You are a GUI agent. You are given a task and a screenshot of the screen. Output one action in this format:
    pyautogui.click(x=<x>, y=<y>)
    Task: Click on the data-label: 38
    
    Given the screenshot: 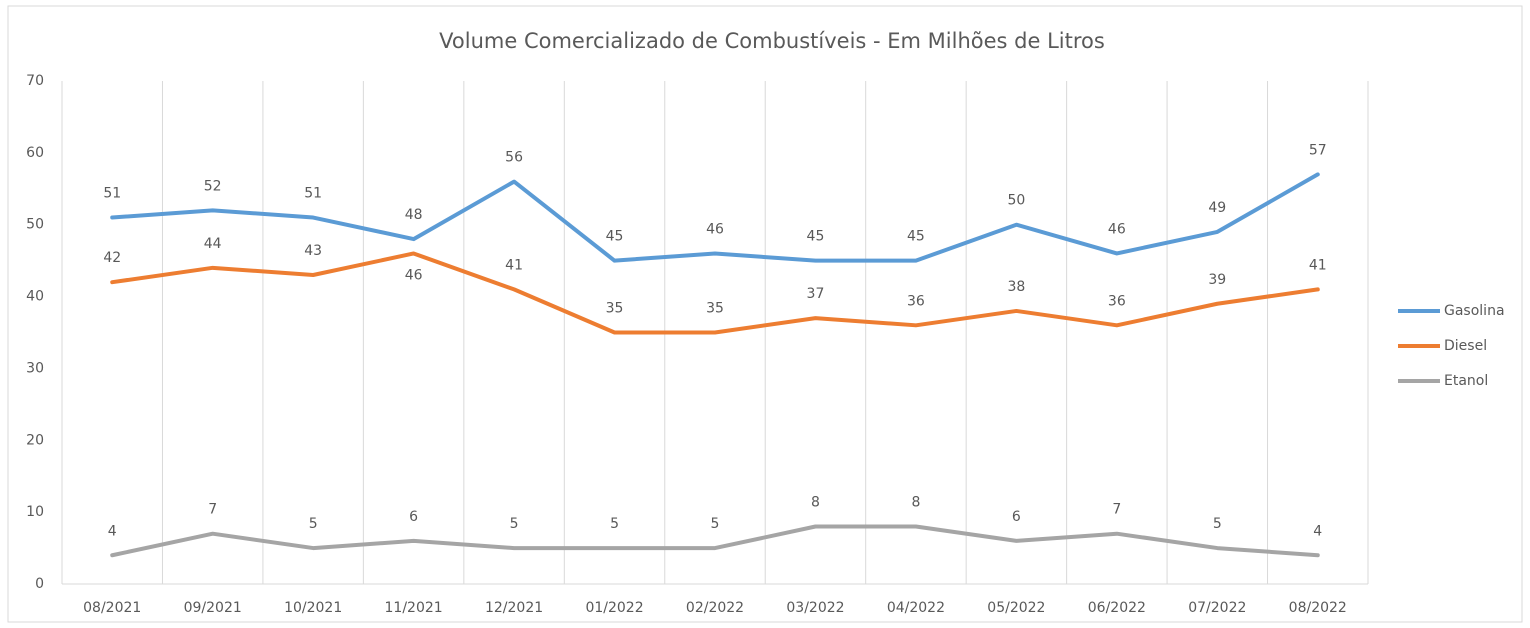 What is the action you would take?
    pyautogui.click(x=1016, y=287)
    